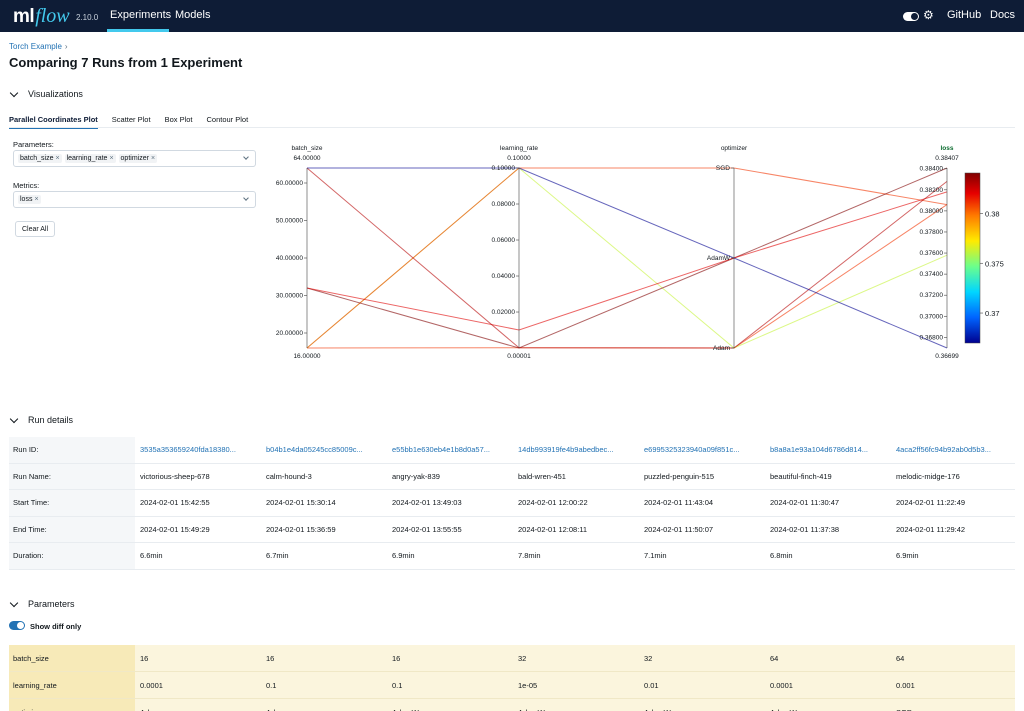 The height and width of the screenshot is (711, 1024). What do you see at coordinates (932, 169) in the screenshot?
I see `tick-label: 0.38400` at bounding box center [932, 169].